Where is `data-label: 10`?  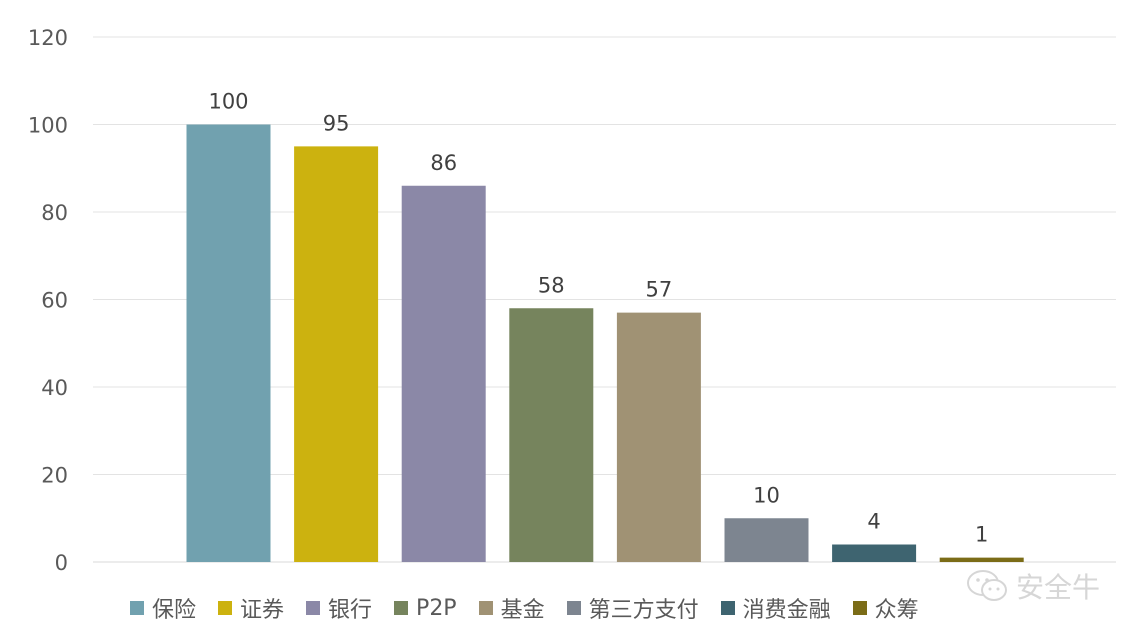
data-label: 10 is located at coordinates (766, 495).